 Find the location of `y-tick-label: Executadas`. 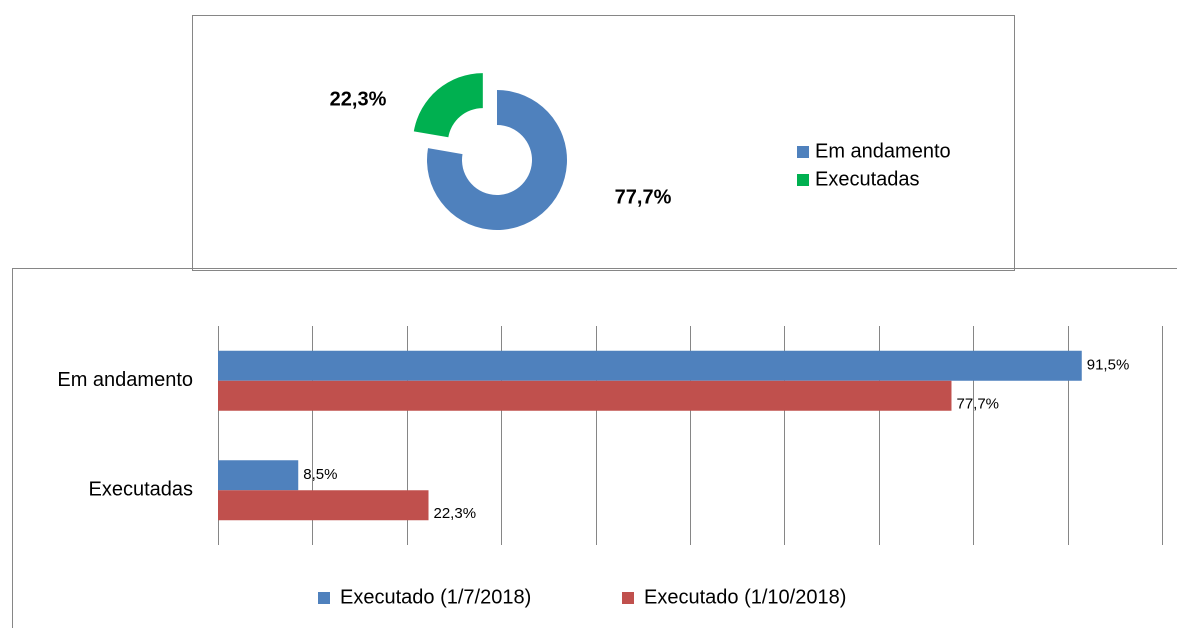

y-tick-label: Executadas is located at coordinates (140, 490).